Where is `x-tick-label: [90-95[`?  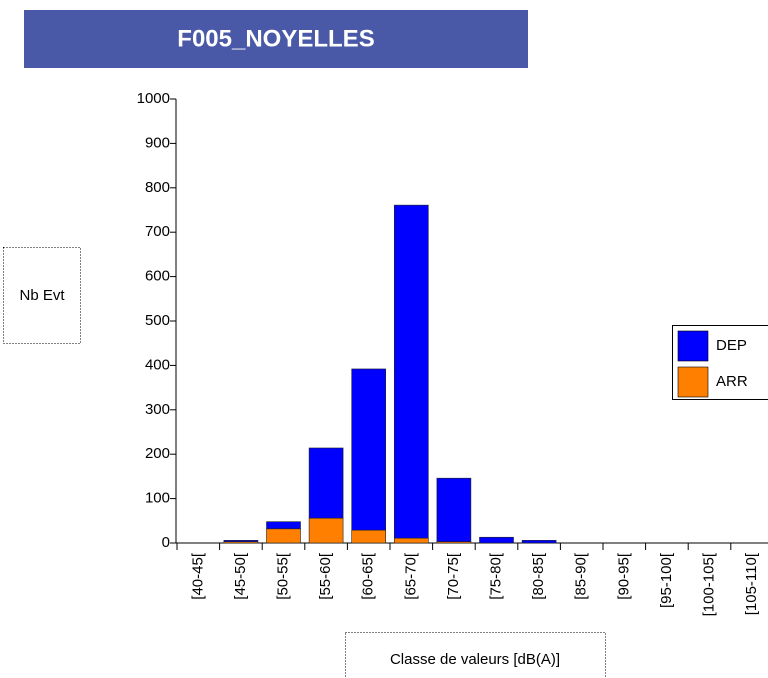
x-tick-label: [90-95[ is located at coordinates (623, 576).